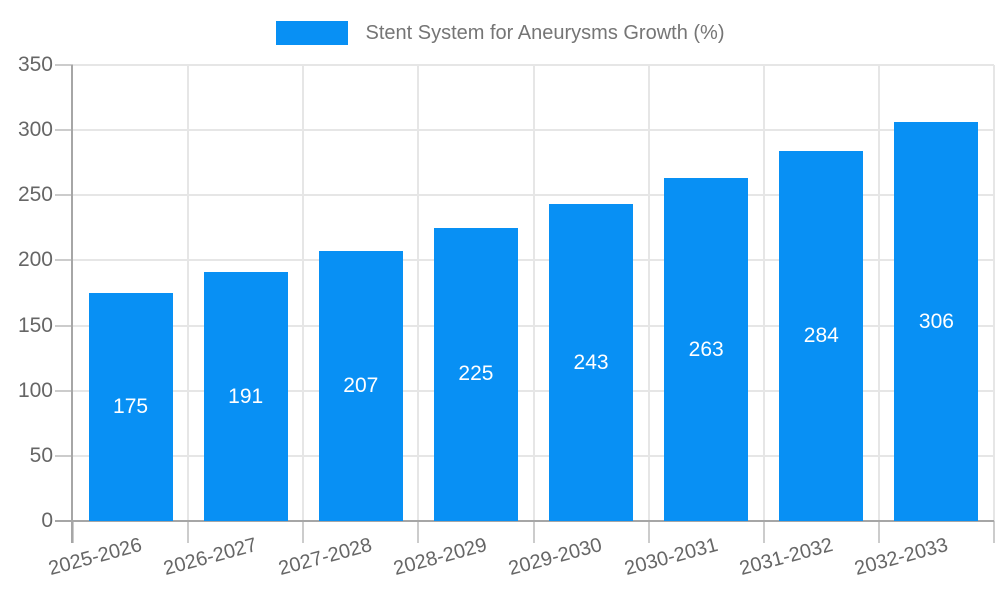  I want to click on x-axis-category-label: 2032-2033, so click(901, 557).